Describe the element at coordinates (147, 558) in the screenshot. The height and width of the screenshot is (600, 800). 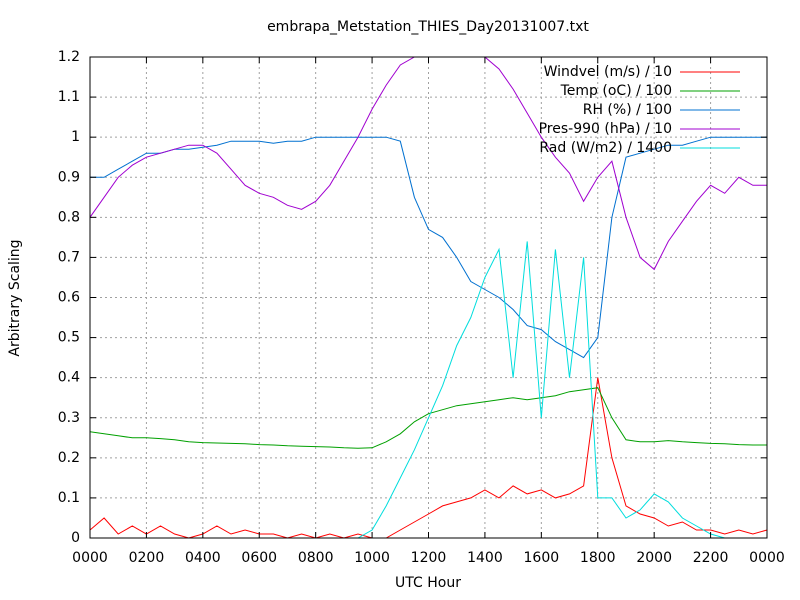
I see `x-tick-label: 0200` at that location.